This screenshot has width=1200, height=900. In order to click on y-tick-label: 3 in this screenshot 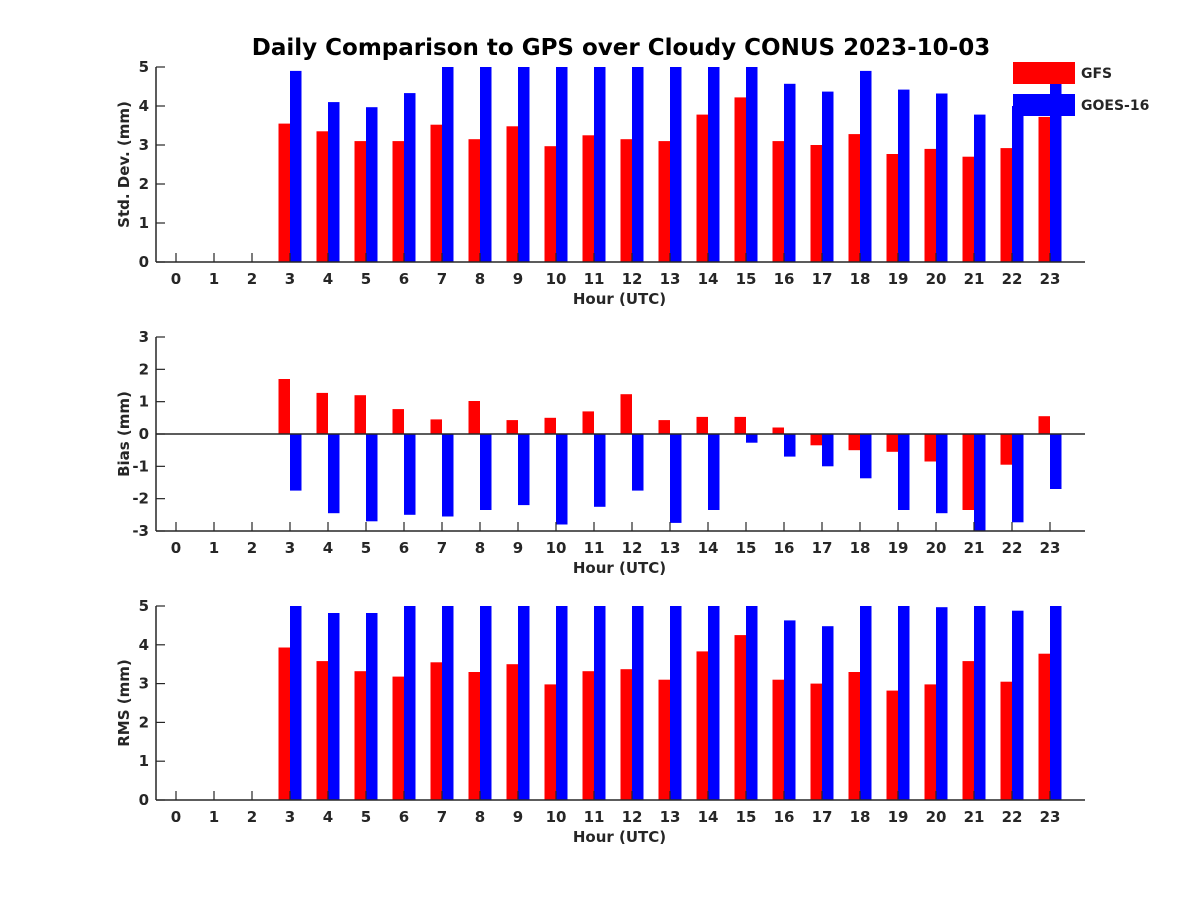, I will do `click(144, 145)`.